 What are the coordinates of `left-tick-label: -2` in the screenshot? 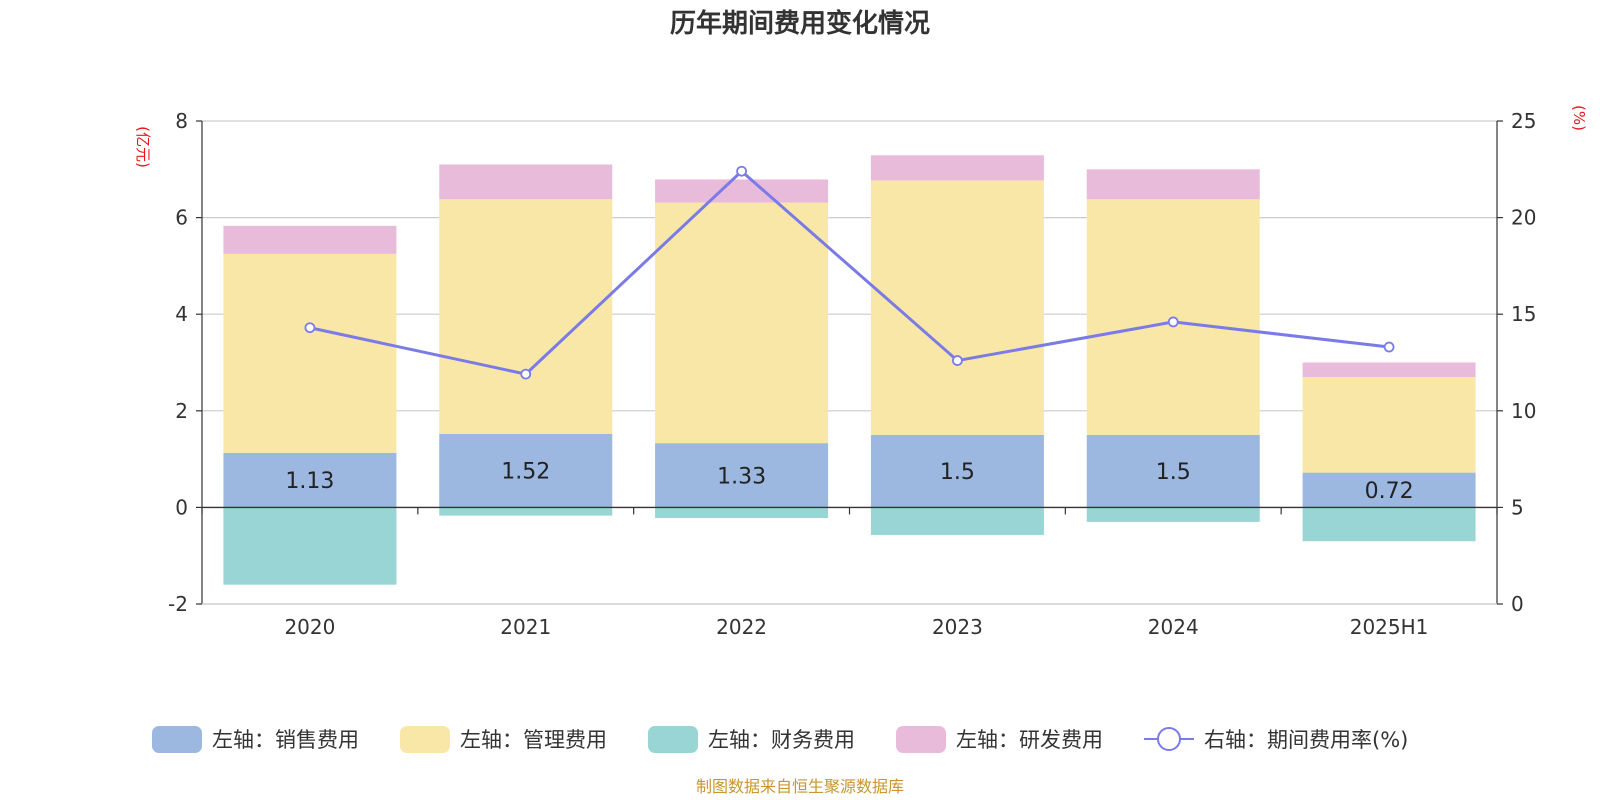 It's located at (178, 604).